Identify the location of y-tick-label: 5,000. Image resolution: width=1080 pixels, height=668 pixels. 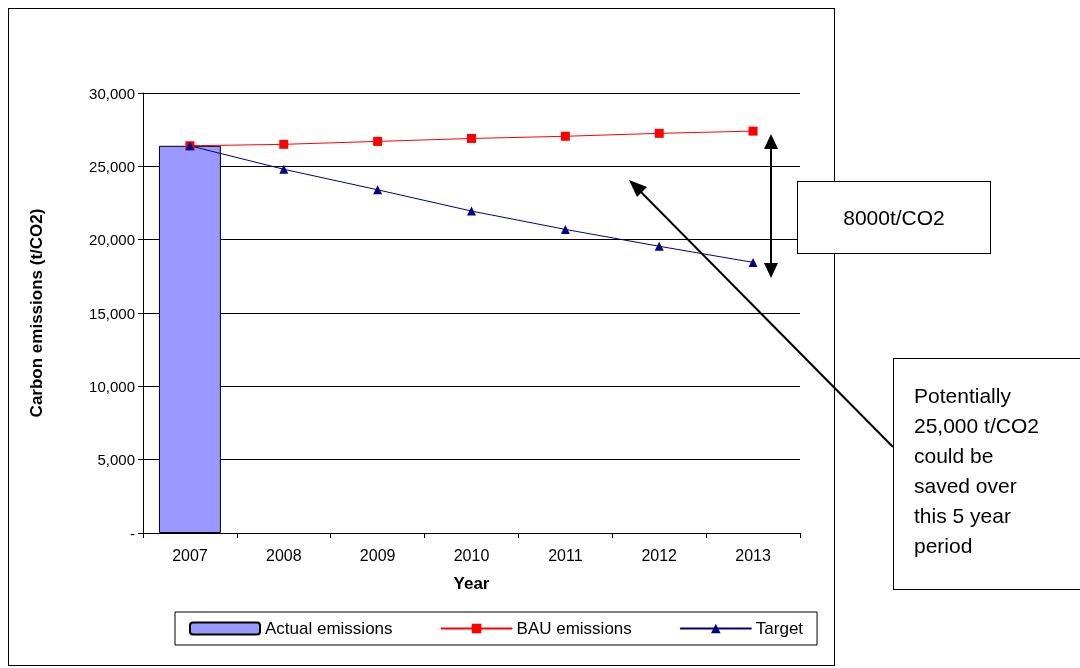
(116, 460).